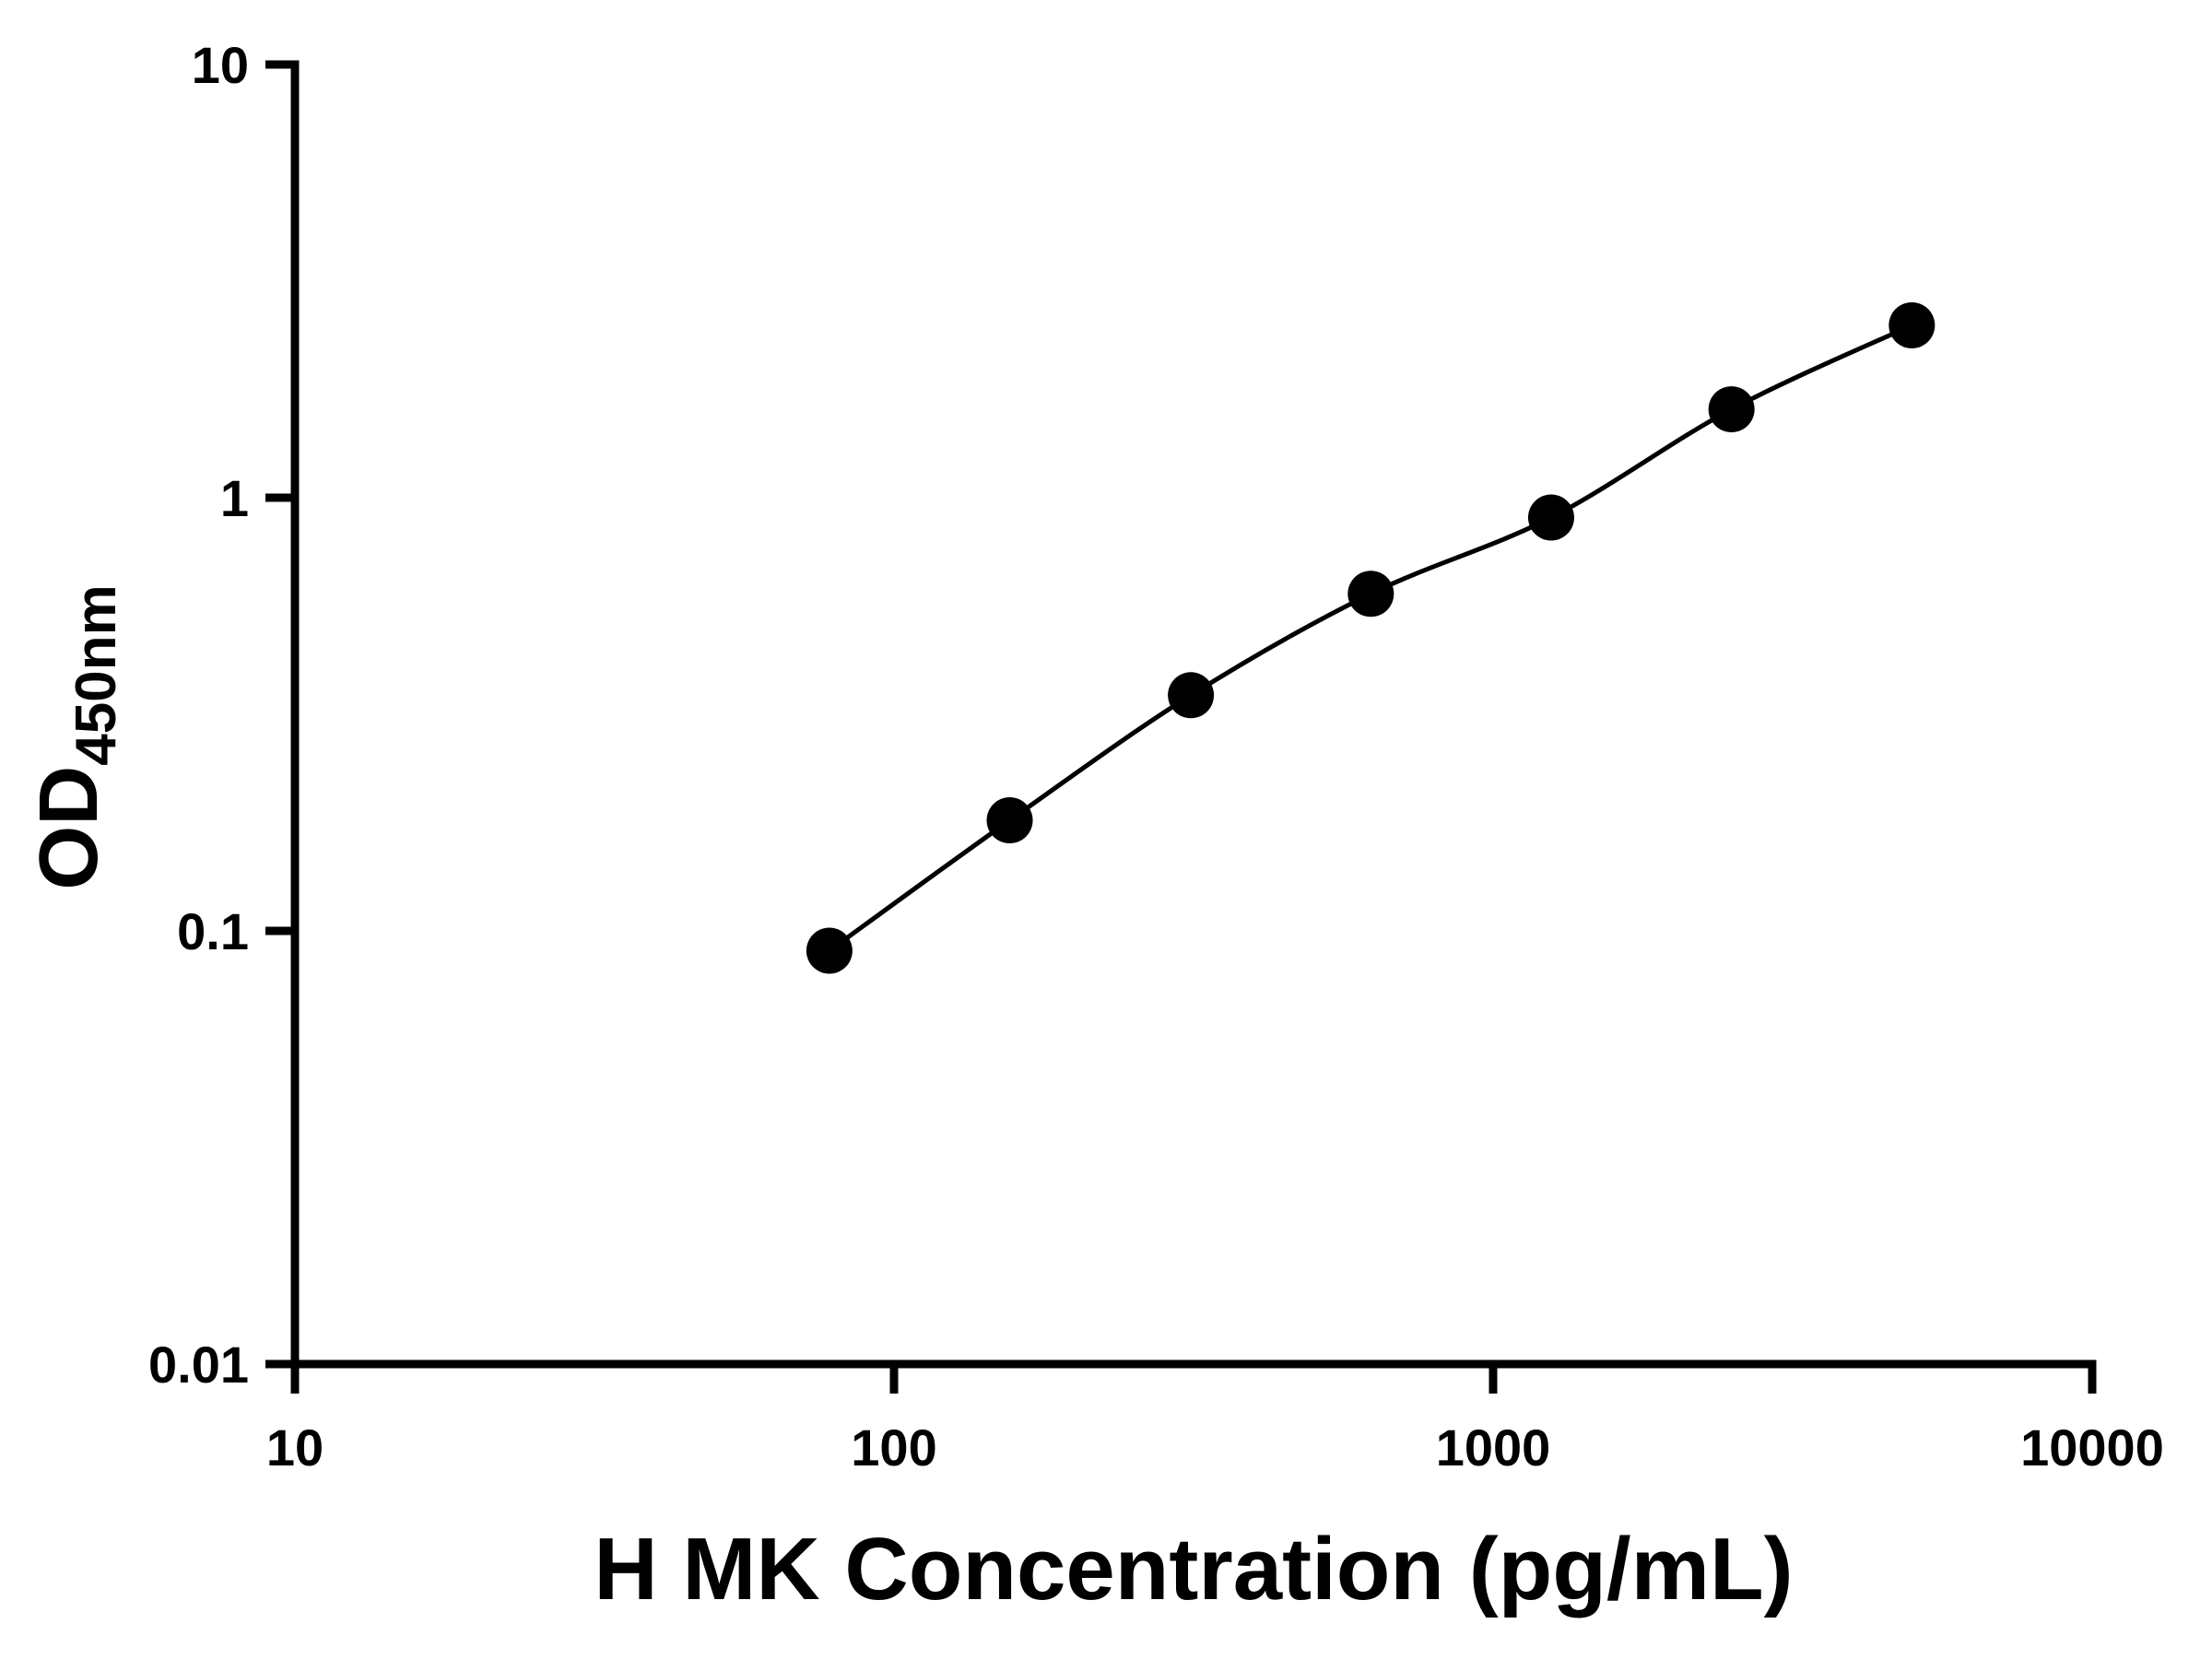  I want to click on y-axis-tick-label: 0.1, so click(213, 931).